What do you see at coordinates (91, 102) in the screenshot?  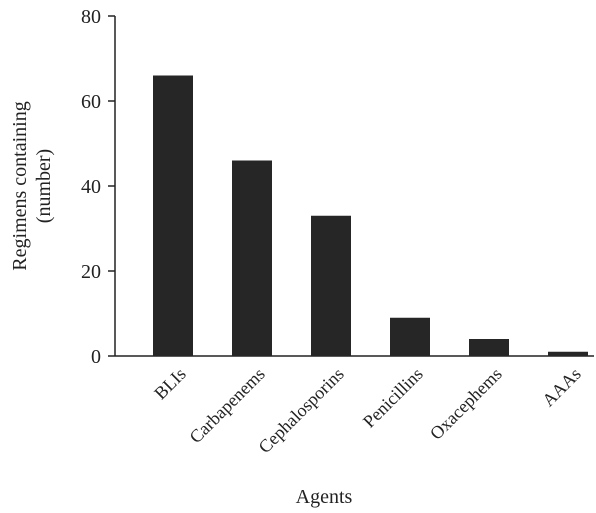 I see `y-tick-label: 60` at bounding box center [91, 102].